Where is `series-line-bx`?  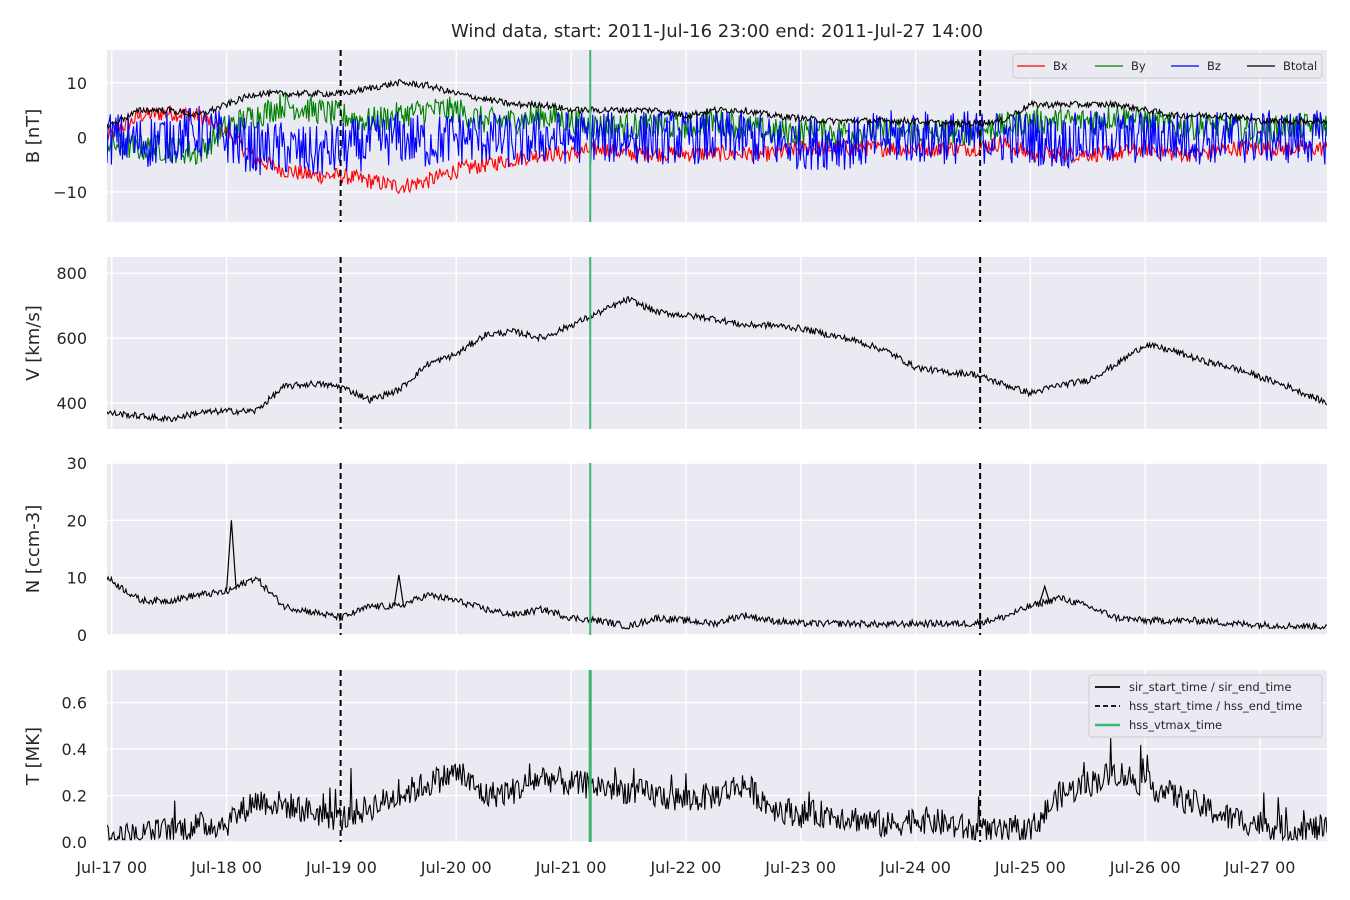 series-line-bx is located at coordinates (717, 150).